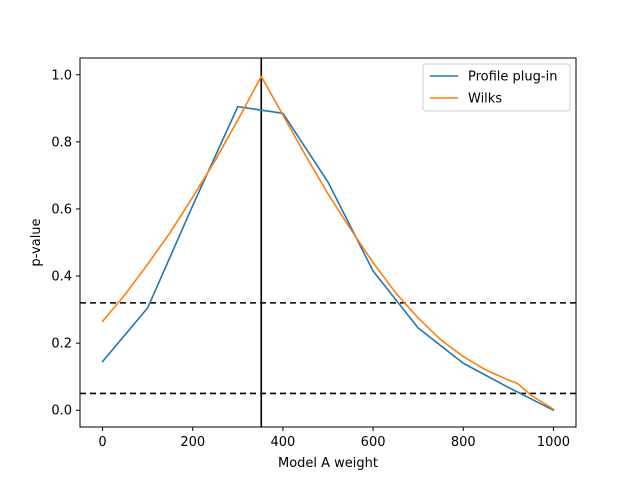 The width and height of the screenshot is (640, 480). Describe the element at coordinates (334, 438) in the screenshot. I see `x-axis-ticks: 0 200 400 600 800 1000` at that location.